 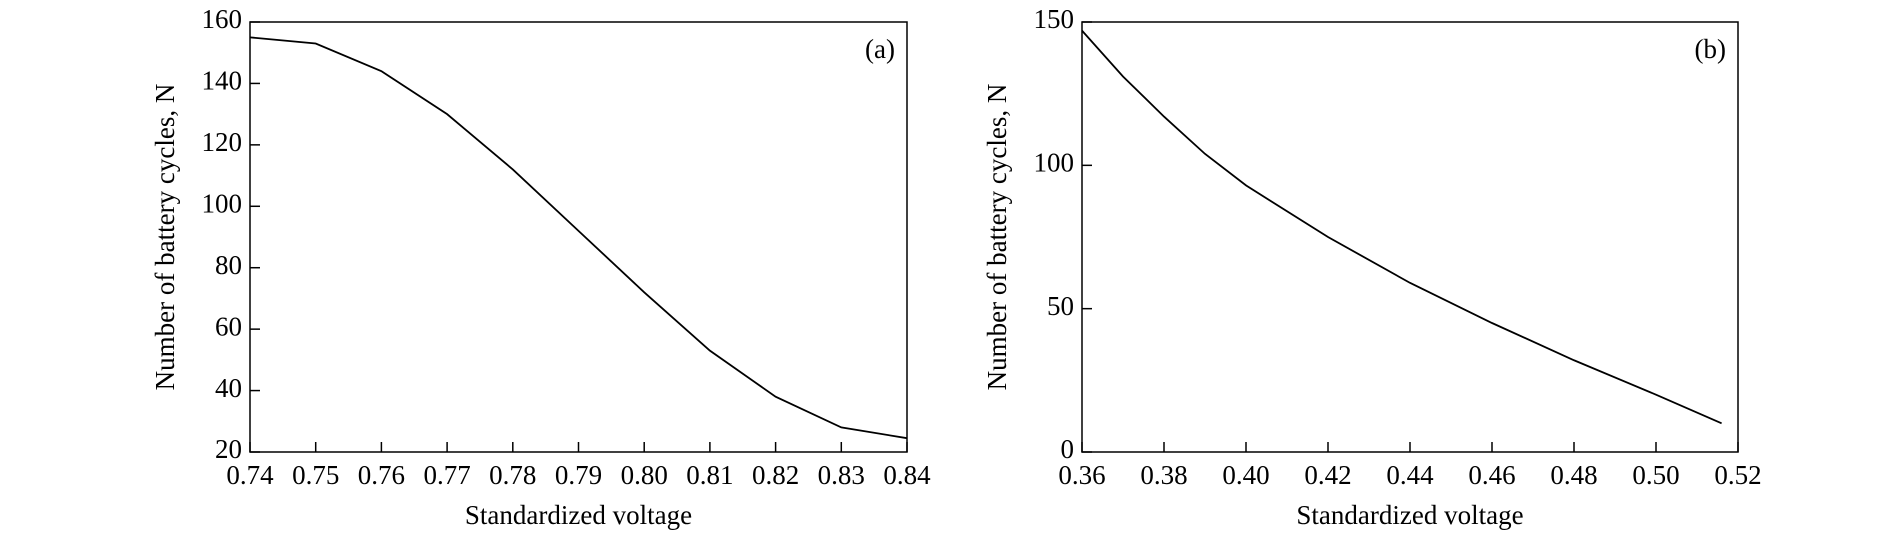 I want to click on x-tick-label: 0.46, so click(x=1491, y=475).